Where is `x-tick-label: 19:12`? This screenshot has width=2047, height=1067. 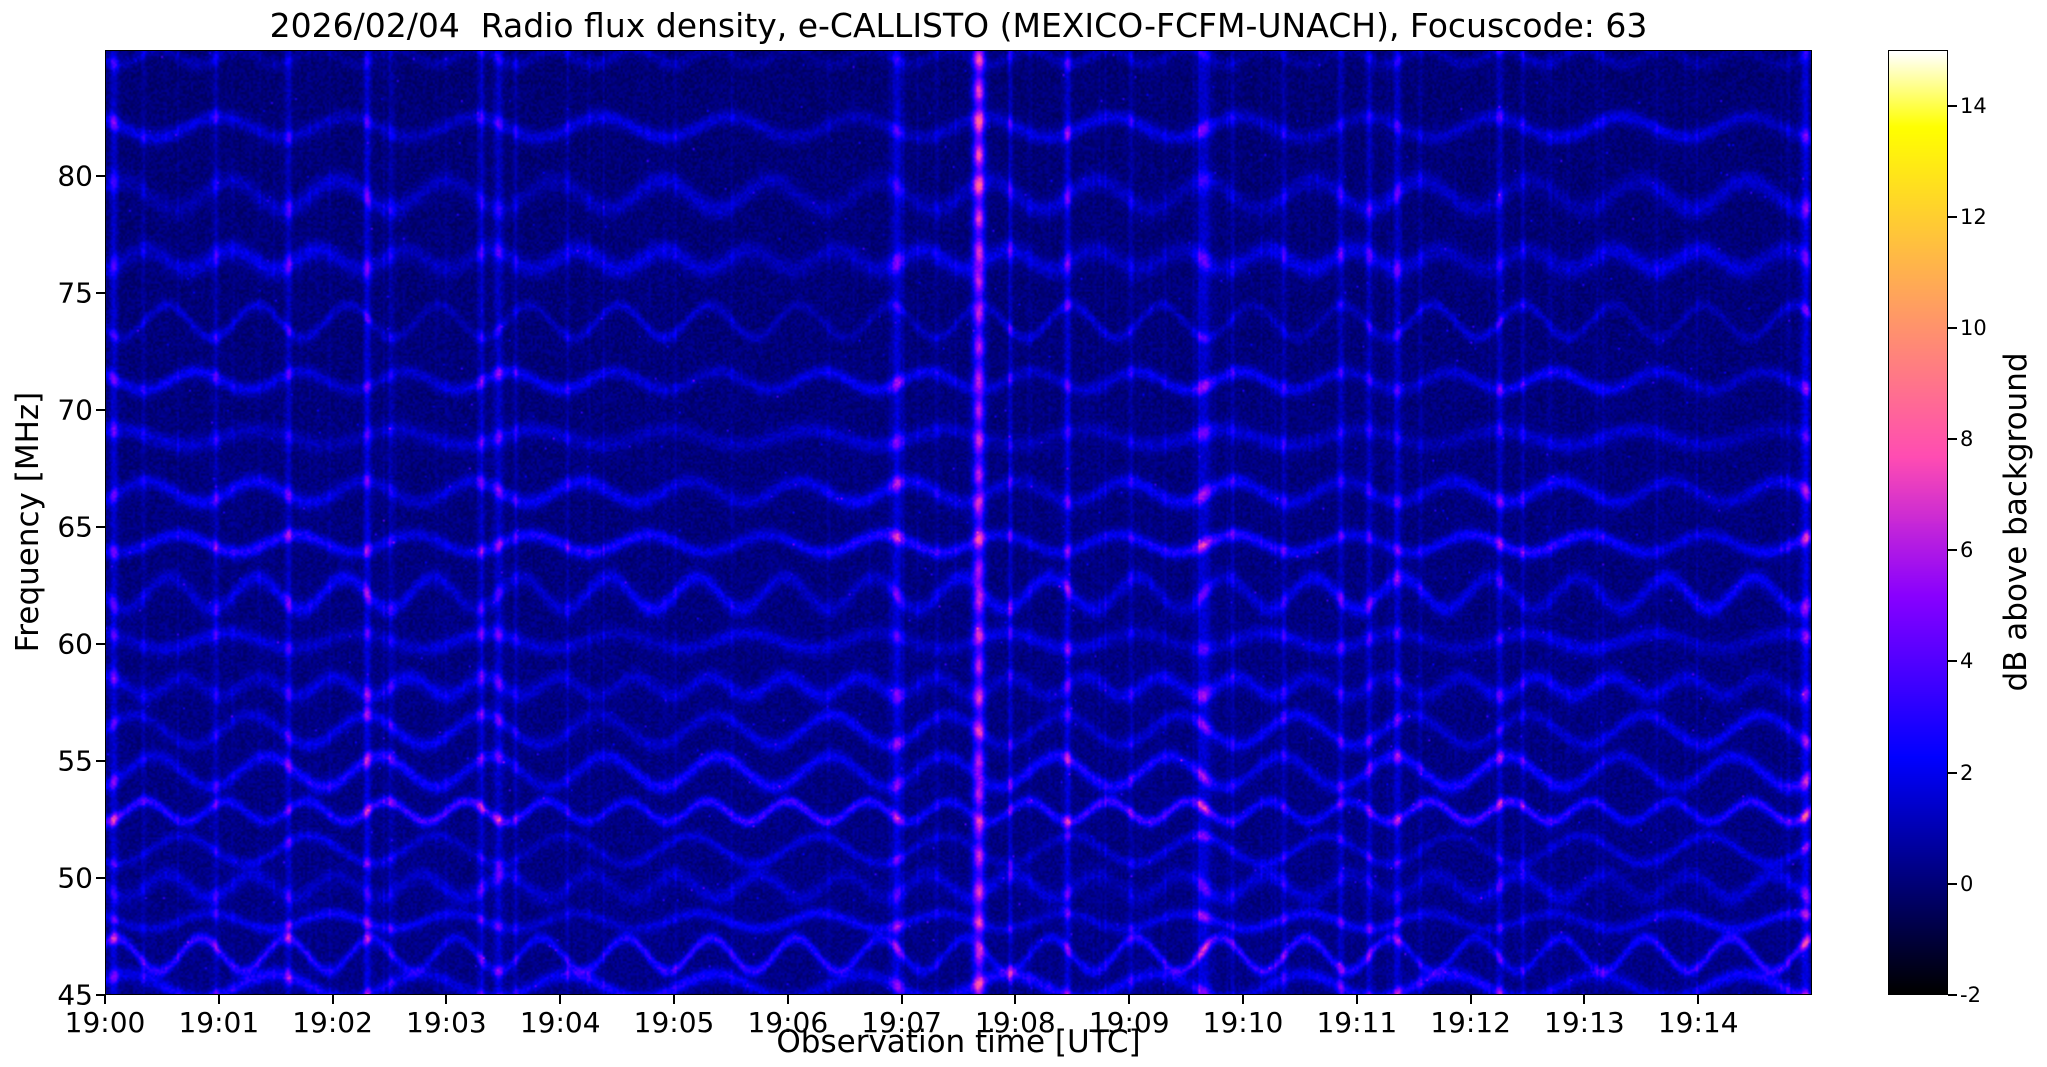 x-tick-label: 19:12 is located at coordinates (1470, 1022).